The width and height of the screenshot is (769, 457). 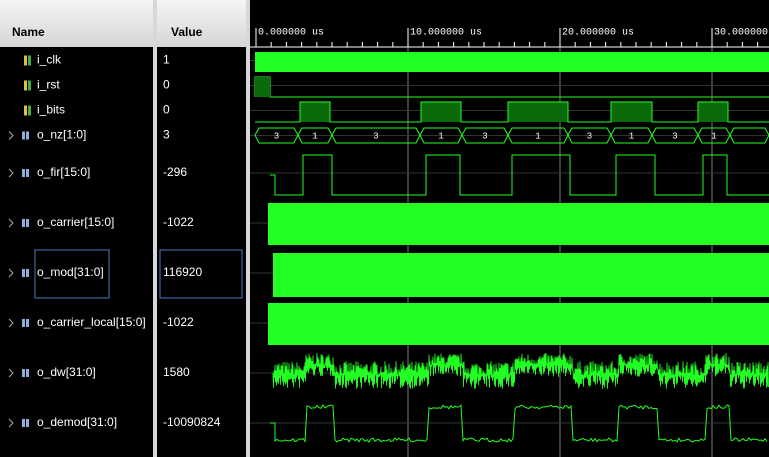 I want to click on ruler-label: 30.000000, so click(x=741, y=33).